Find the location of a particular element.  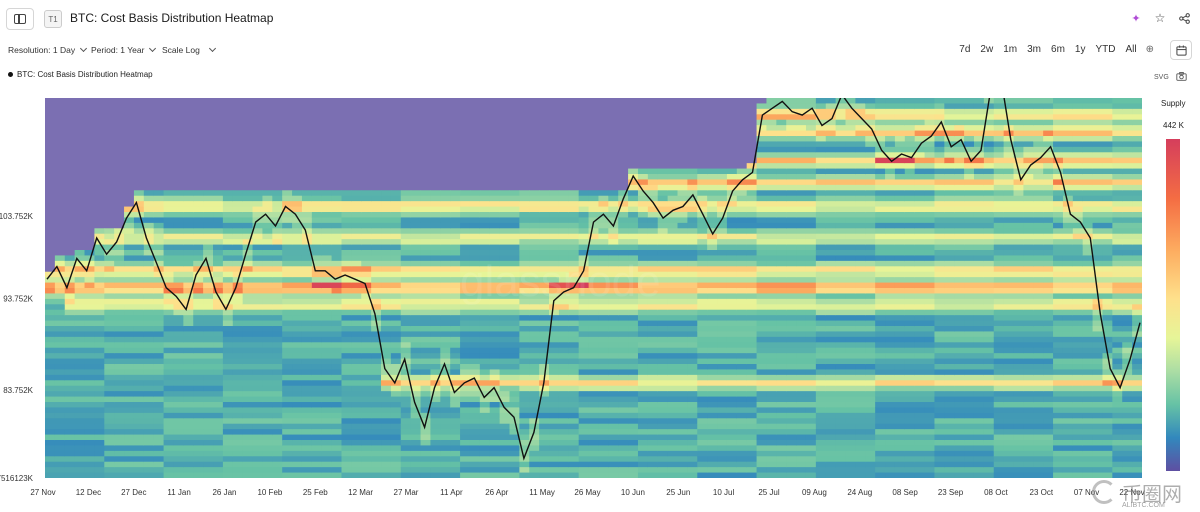

ai-assistant-button: ✦ is located at coordinates (1136, 18).